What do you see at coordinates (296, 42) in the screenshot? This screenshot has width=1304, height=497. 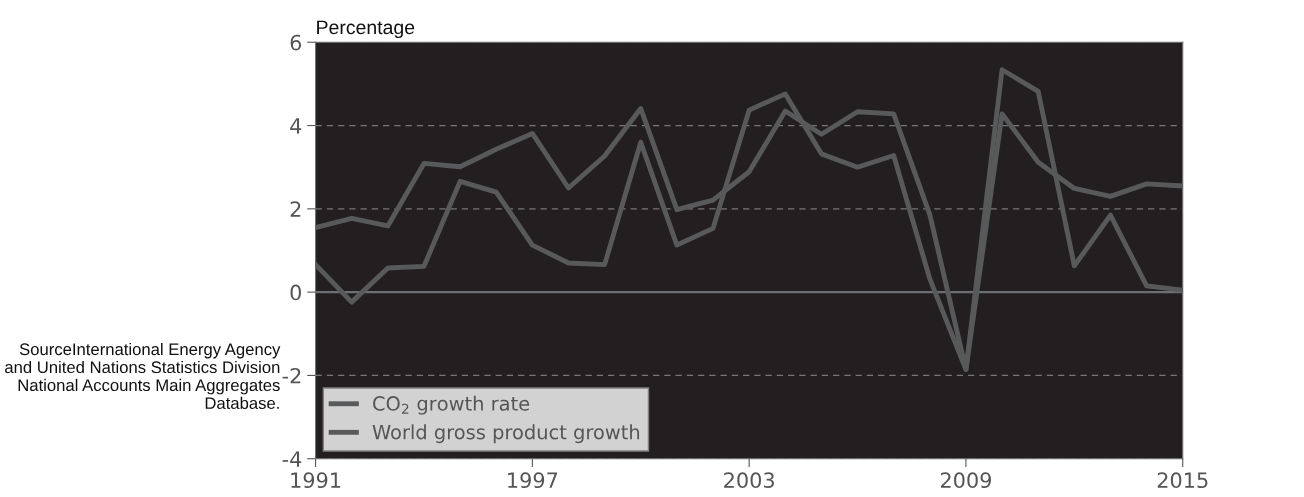 I see `y-tick-label: 6` at bounding box center [296, 42].